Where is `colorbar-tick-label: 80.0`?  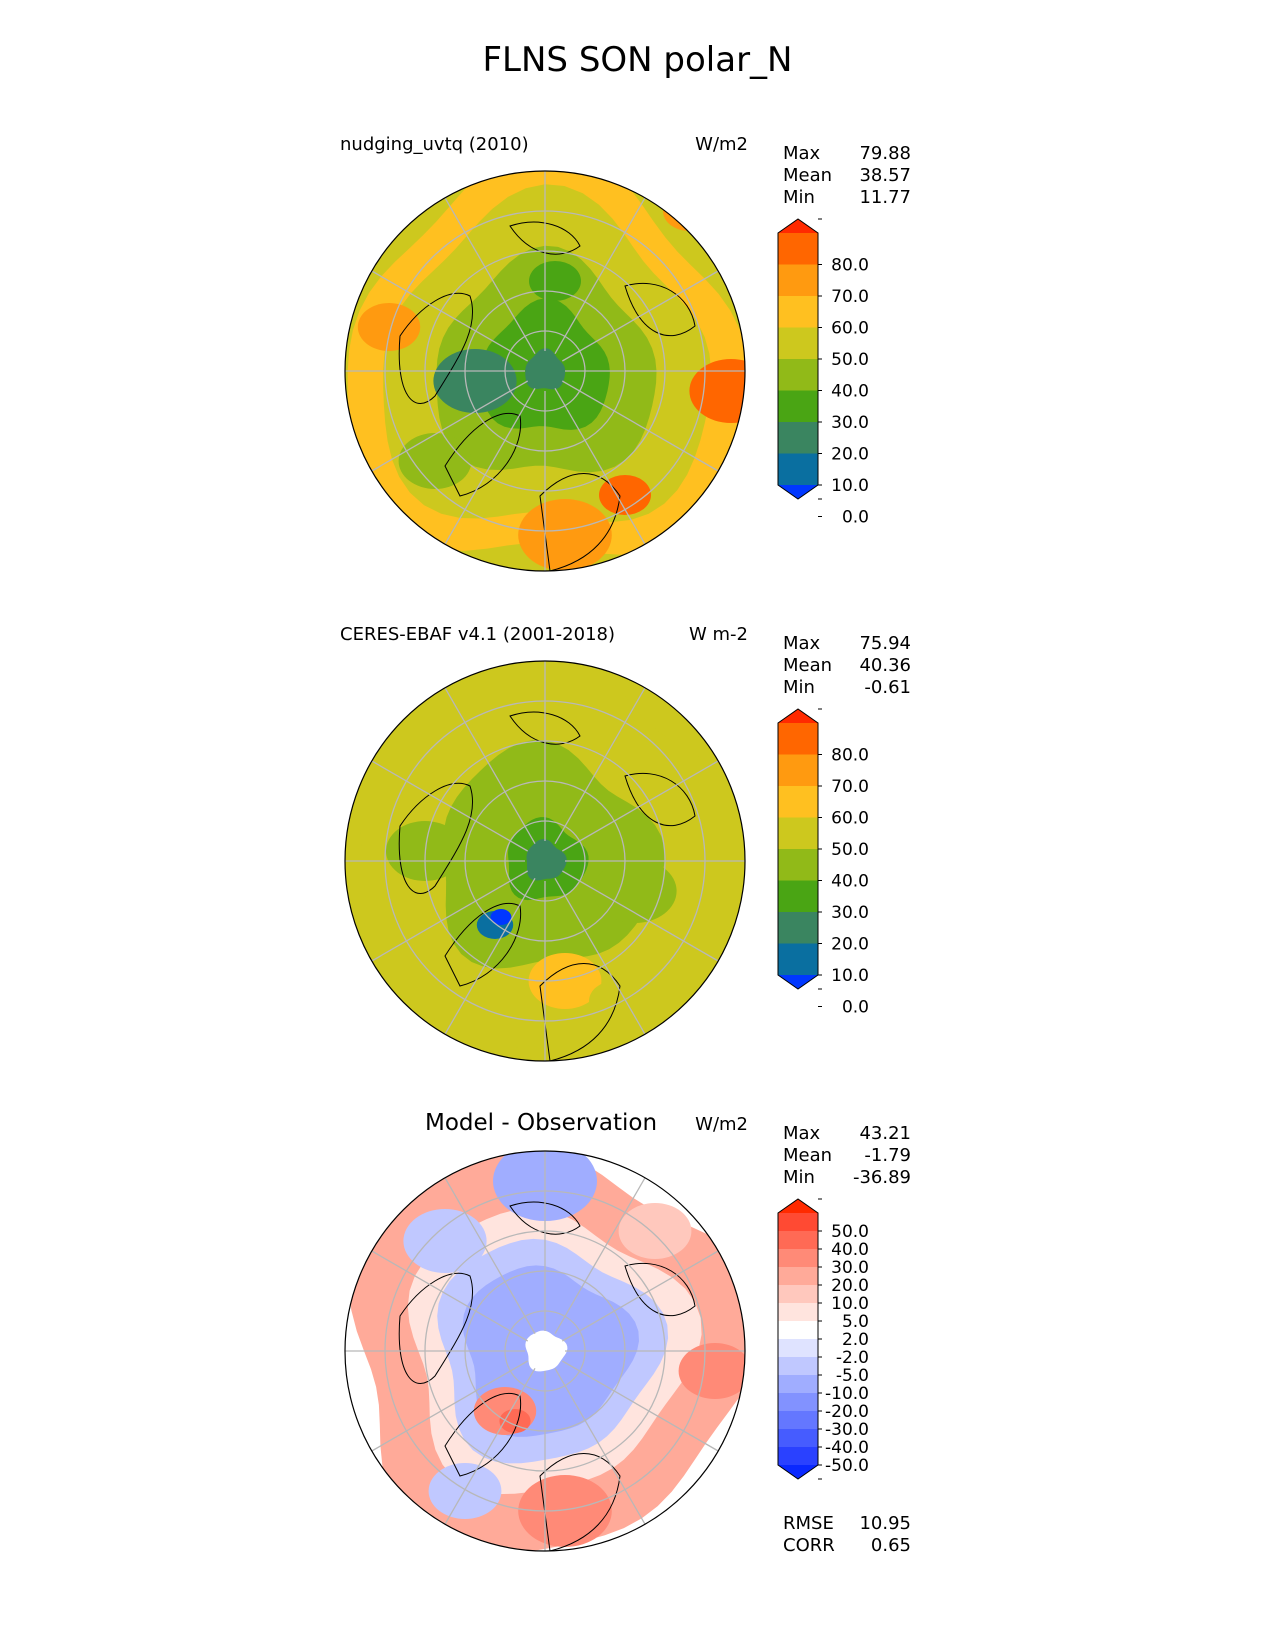
colorbar-tick-label: 80.0 is located at coordinates (850, 266).